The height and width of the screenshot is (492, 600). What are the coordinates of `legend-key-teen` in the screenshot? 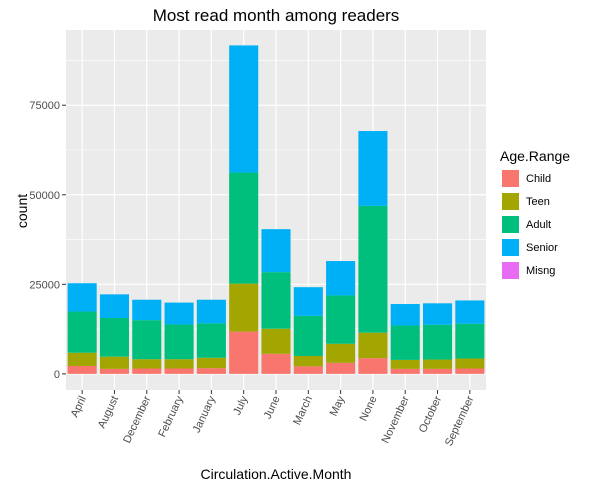 It's located at (510, 201).